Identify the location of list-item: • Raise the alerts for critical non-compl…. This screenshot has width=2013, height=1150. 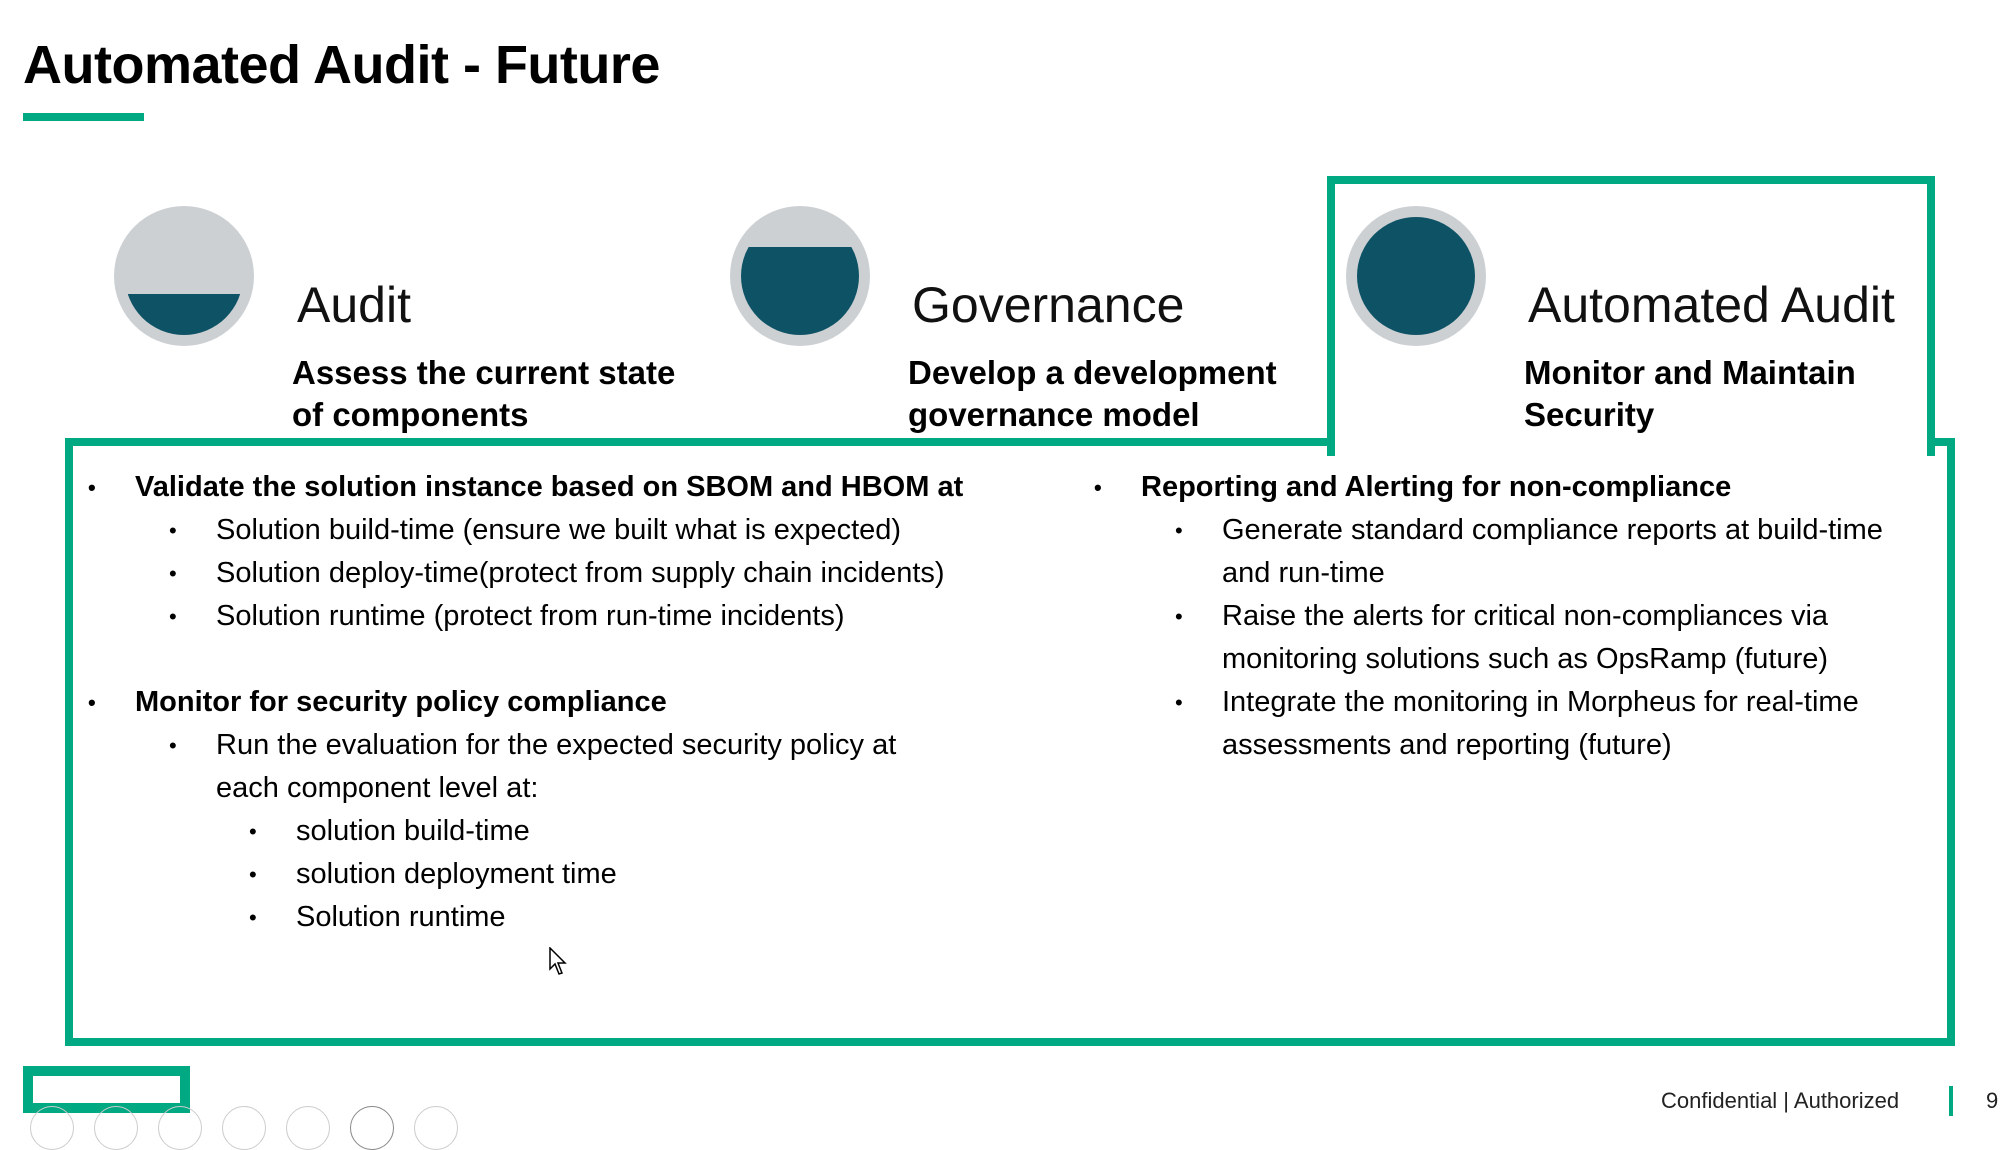
(1502, 637).